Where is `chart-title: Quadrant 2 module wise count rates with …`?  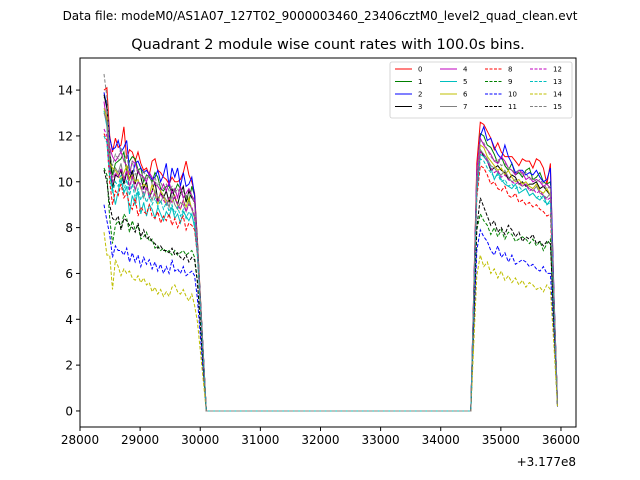 chart-title: Quadrant 2 module wise count rates with … is located at coordinates (328, 45).